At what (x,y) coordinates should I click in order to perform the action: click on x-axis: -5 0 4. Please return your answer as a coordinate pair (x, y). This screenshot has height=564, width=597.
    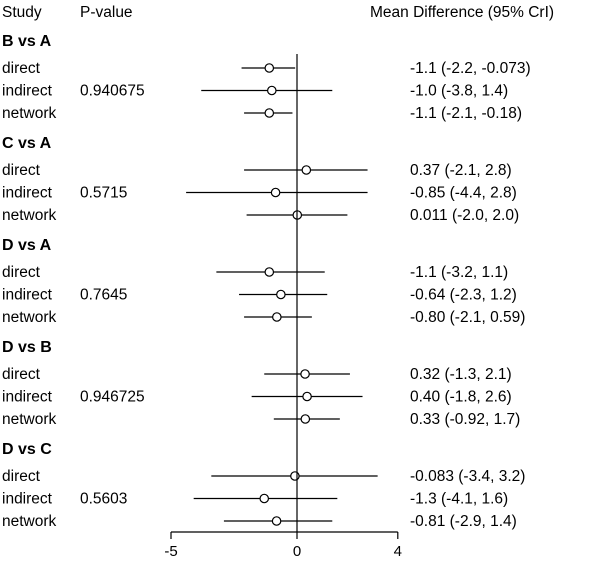
    Looking at the image, I should click on (283, 545).